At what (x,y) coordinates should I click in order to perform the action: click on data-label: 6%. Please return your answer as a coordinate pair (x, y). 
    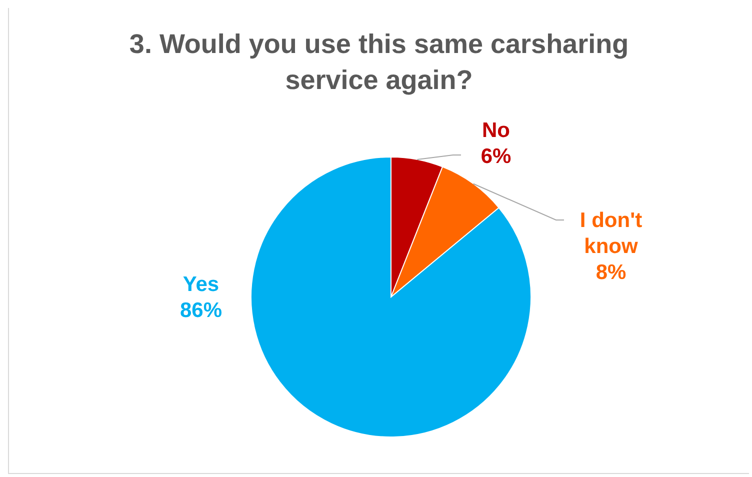
    Looking at the image, I should click on (496, 156).